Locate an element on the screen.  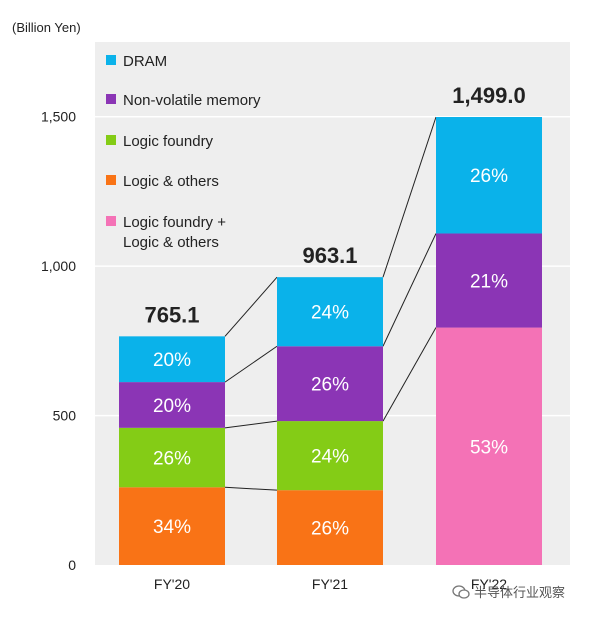
legend-label: Logic & others is located at coordinates (171, 181).